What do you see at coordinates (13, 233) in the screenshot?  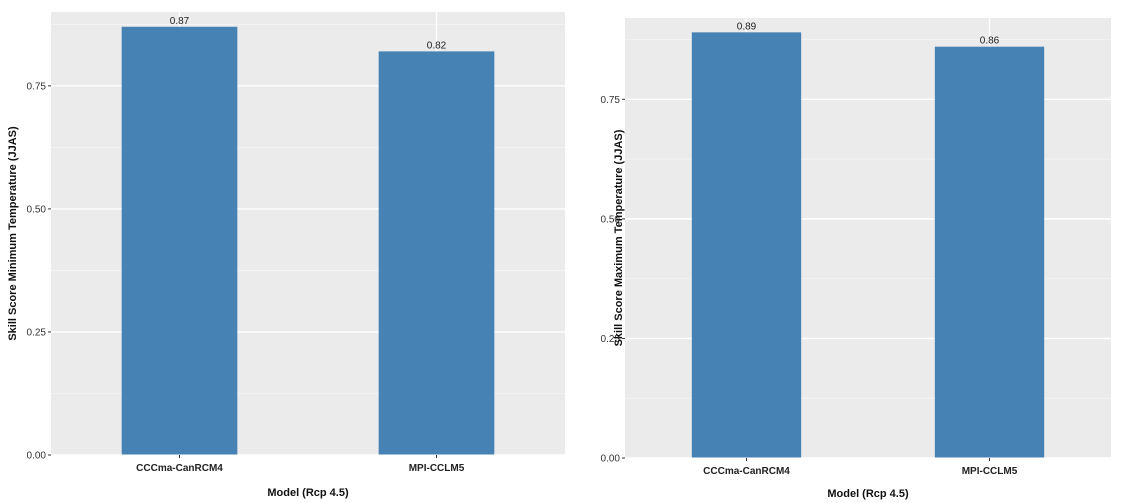 I see `y-axis-title: Skill Score Minimum Temperature (JJAS)` at bounding box center [13, 233].